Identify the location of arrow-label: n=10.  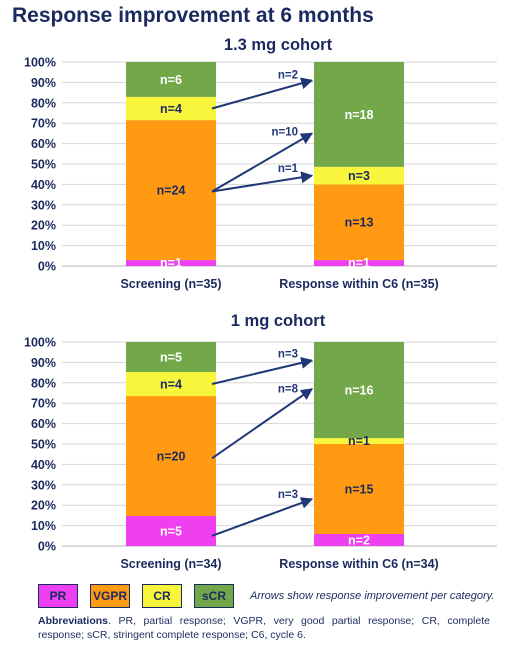
(284, 133).